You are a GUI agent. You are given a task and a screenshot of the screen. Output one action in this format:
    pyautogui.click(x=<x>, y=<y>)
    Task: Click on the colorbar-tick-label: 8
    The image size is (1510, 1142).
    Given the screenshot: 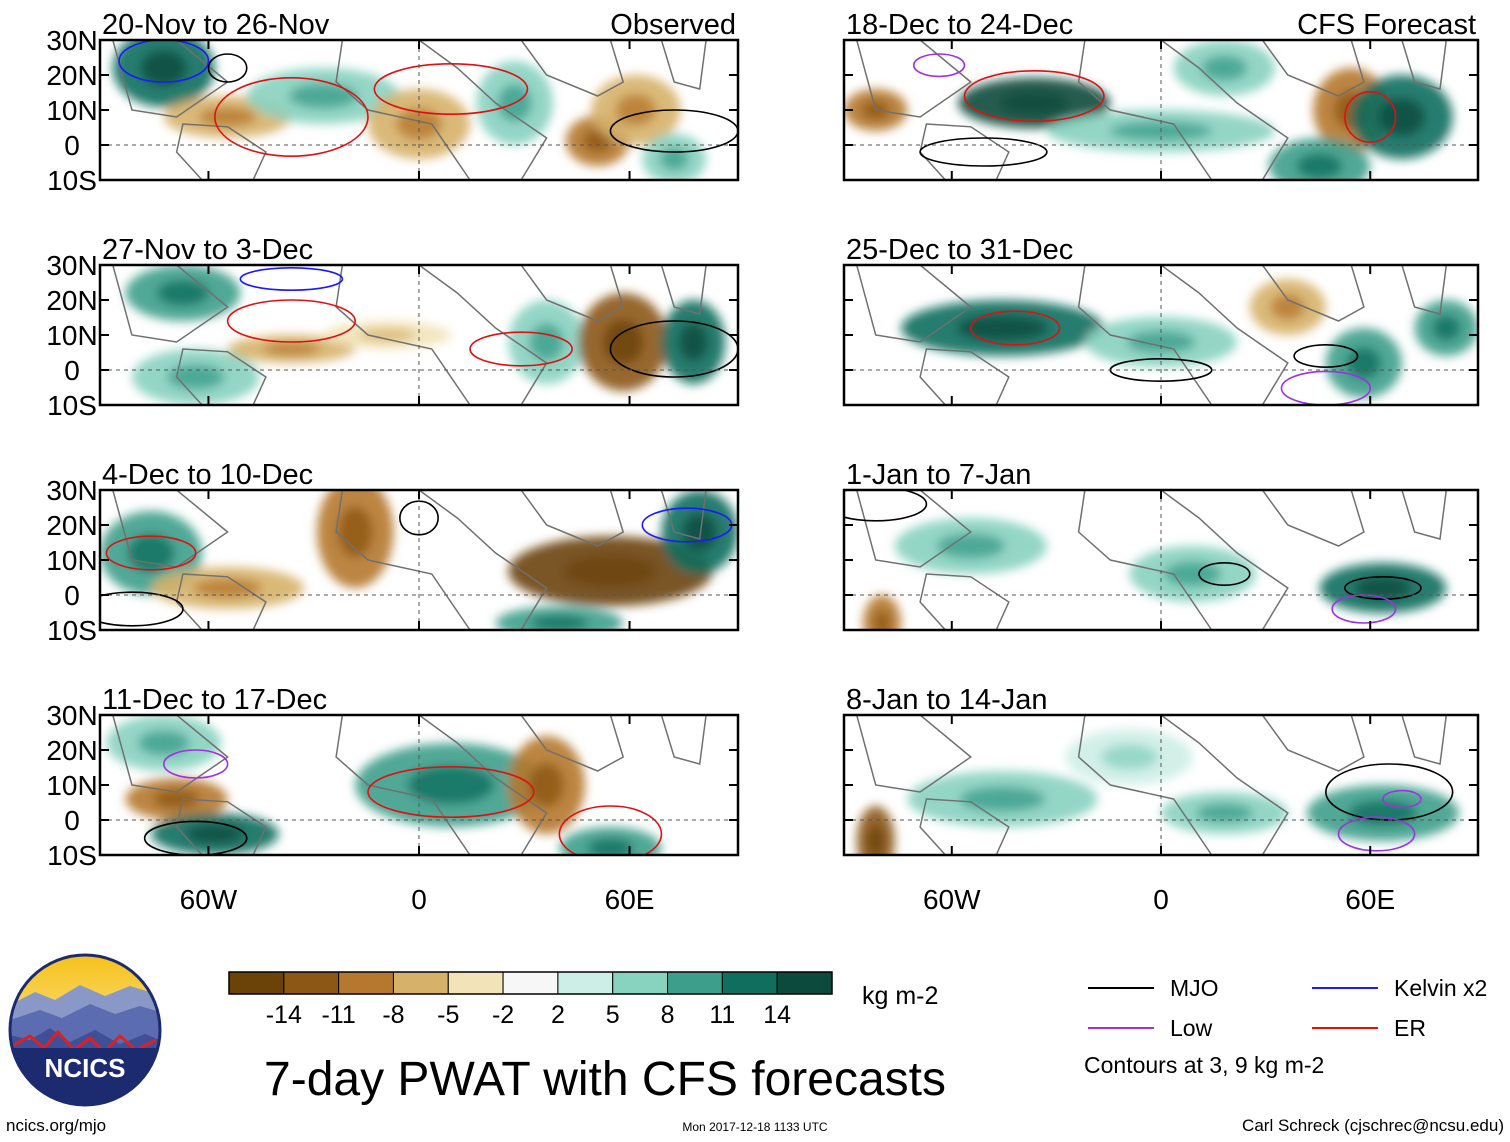 What is the action you would take?
    pyautogui.click(x=668, y=1015)
    